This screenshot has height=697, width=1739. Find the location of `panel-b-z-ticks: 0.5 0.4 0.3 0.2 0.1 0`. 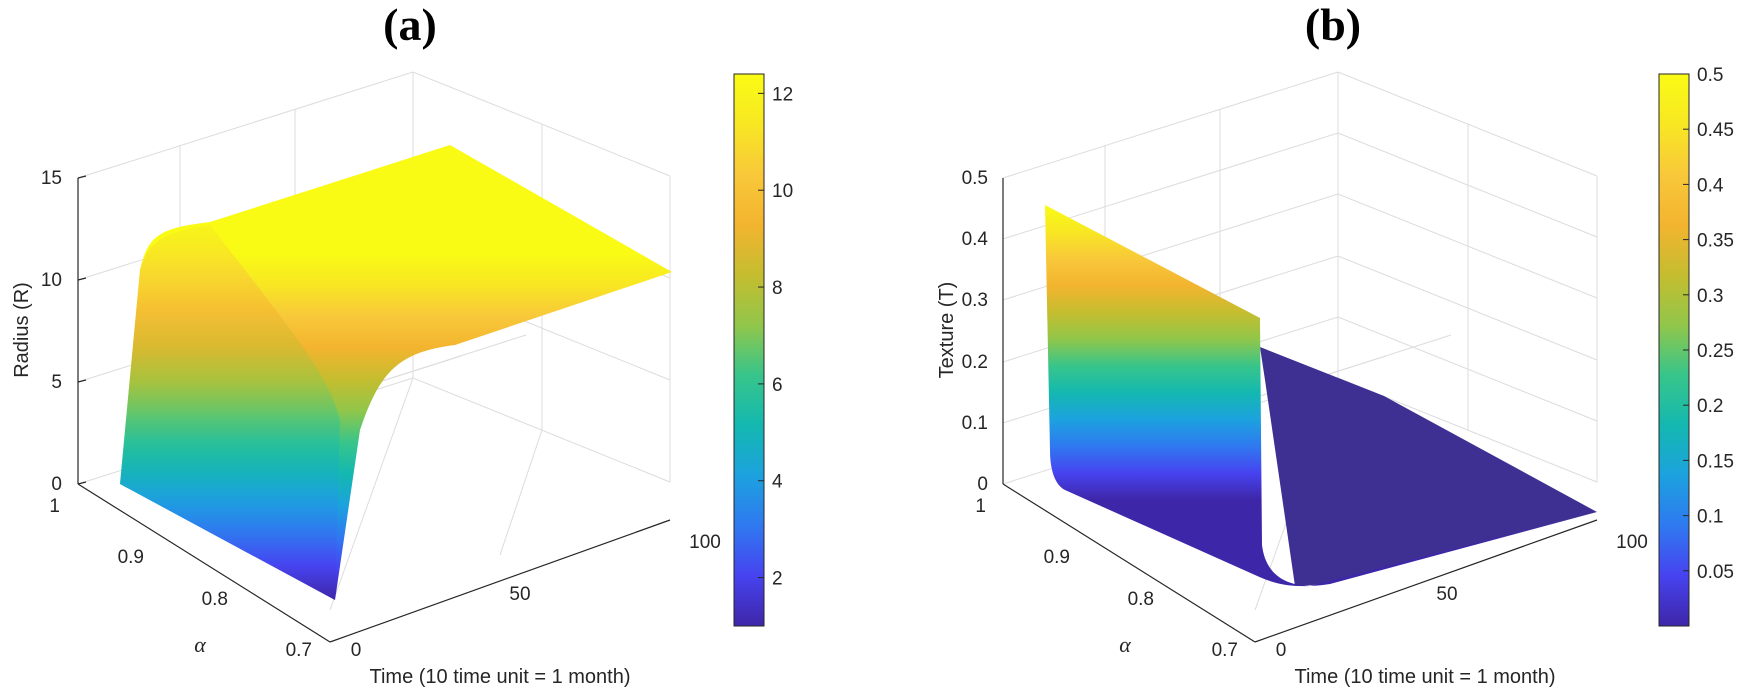

panel-b-z-ticks: 0.5 0.4 0.3 0.2 0.1 0 is located at coordinates (975, 331).